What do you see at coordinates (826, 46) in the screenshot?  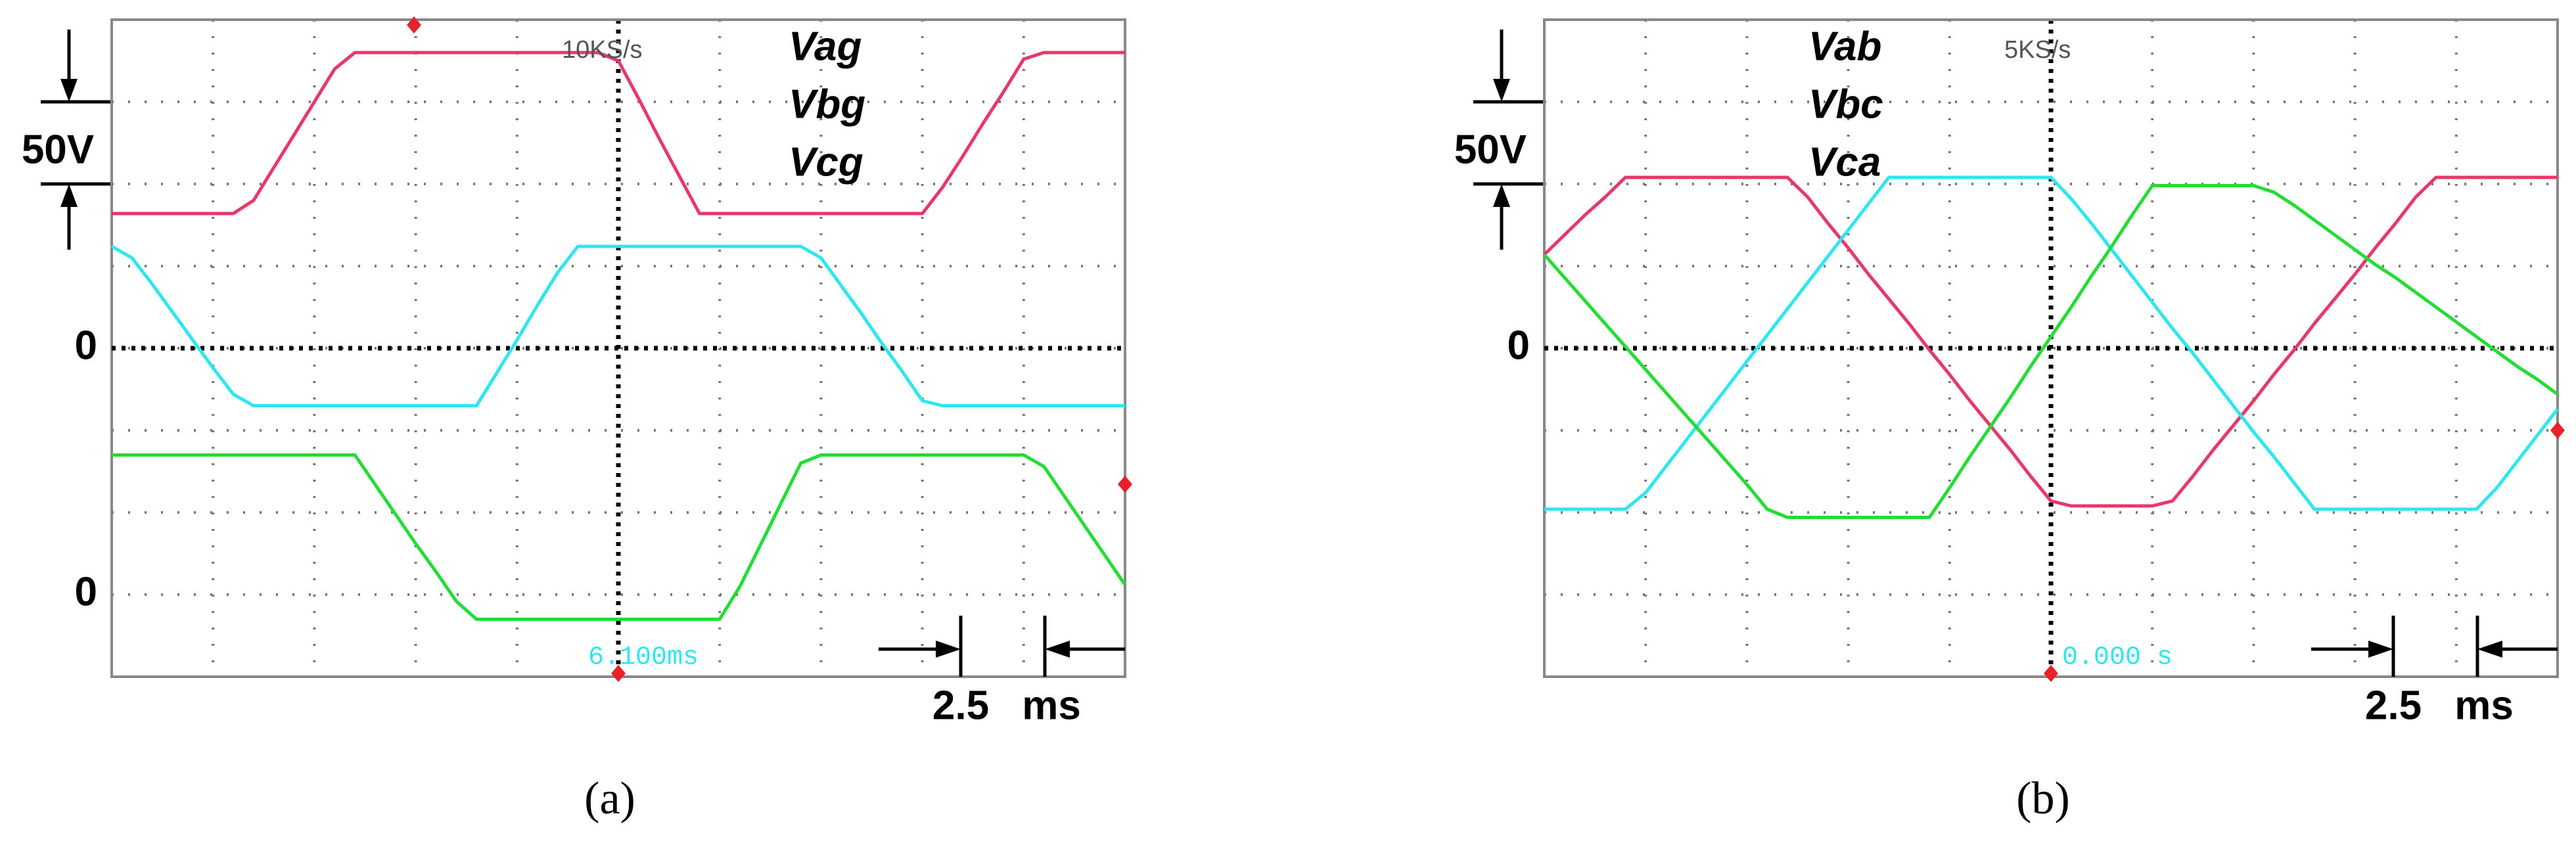 I see `legend-label: Vag` at bounding box center [826, 46].